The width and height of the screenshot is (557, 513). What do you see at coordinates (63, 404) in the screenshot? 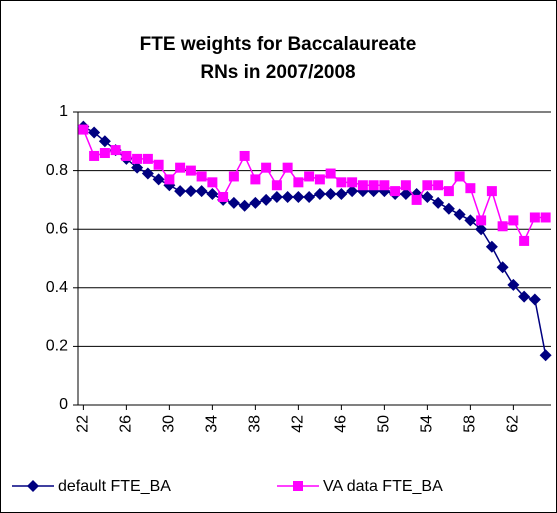
I see `y-tick-label: 0` at bounding box center [63, 404].